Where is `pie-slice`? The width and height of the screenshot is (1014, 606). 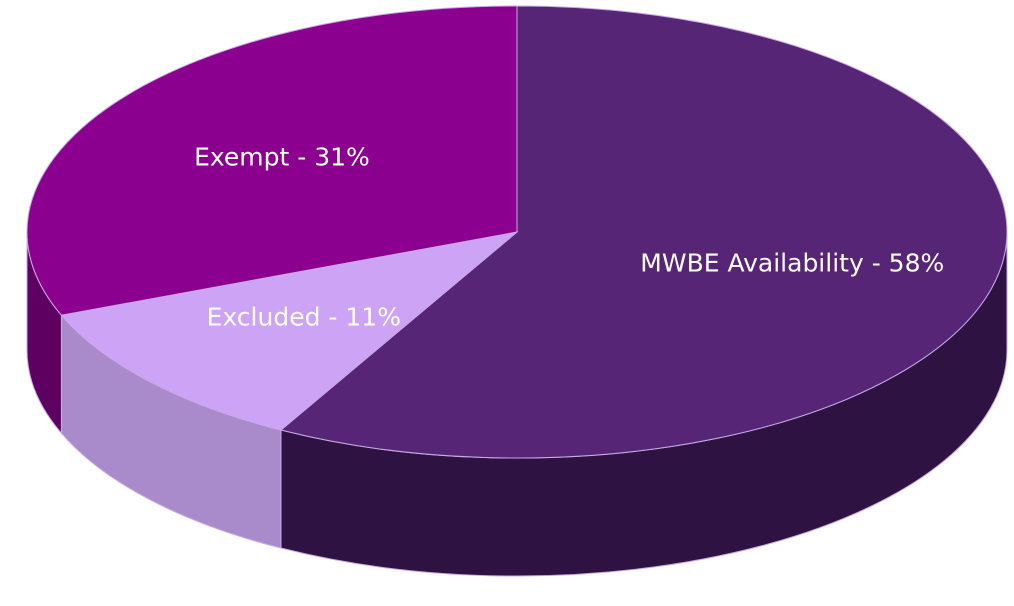
pie-slice is located at coordinates (289, 331).